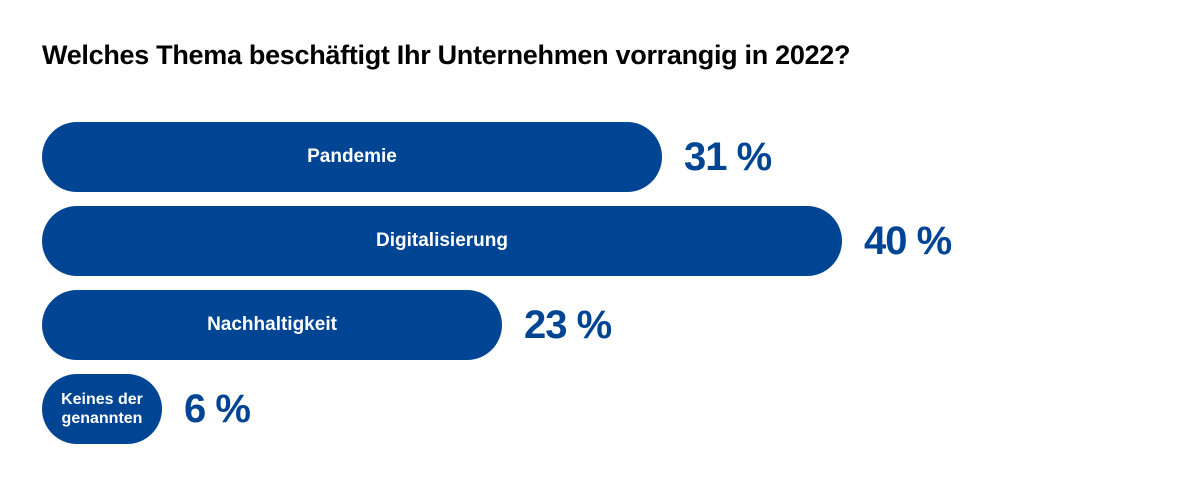 Image resolution: width=1200 pixels, height=500 pixels. I want to click on bar-nachhaltigkeit: Nachhaltigkeit, so click(272, 325).